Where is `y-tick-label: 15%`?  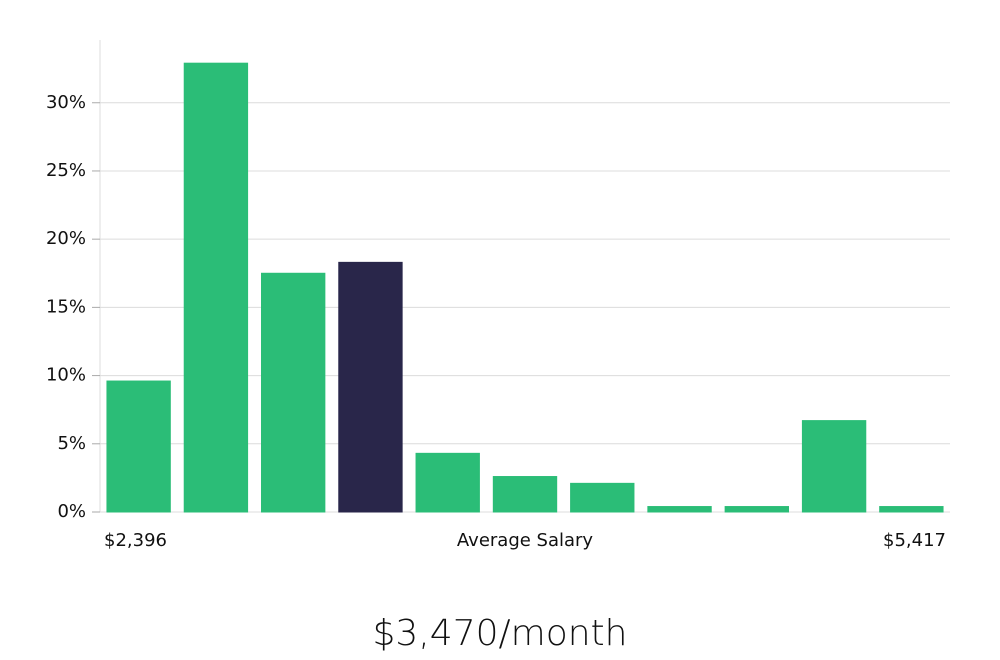
y-tick-label: 15% is located at coordinates (66, 306).